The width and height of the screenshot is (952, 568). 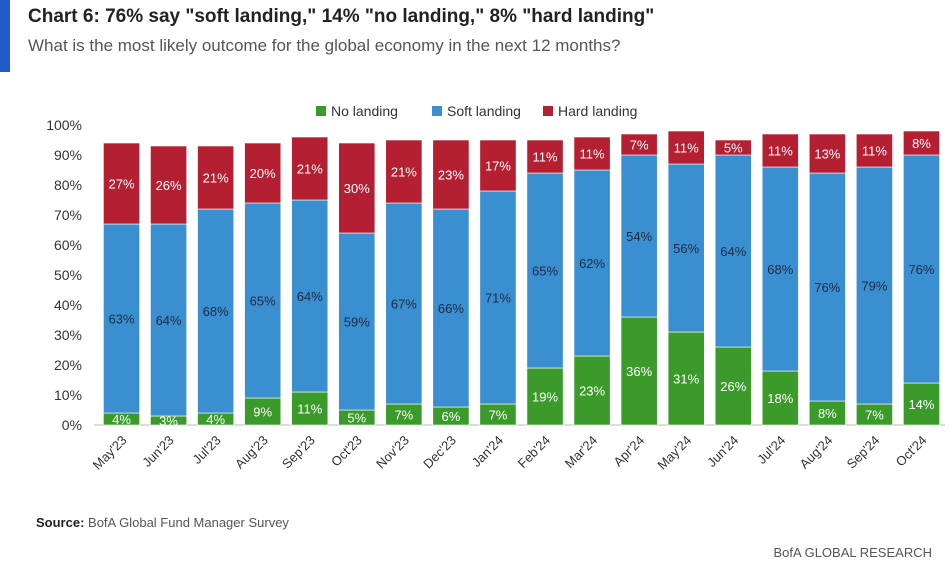 I want to click on data-label-hard-landing: 7%, so click(x=639, y=145).